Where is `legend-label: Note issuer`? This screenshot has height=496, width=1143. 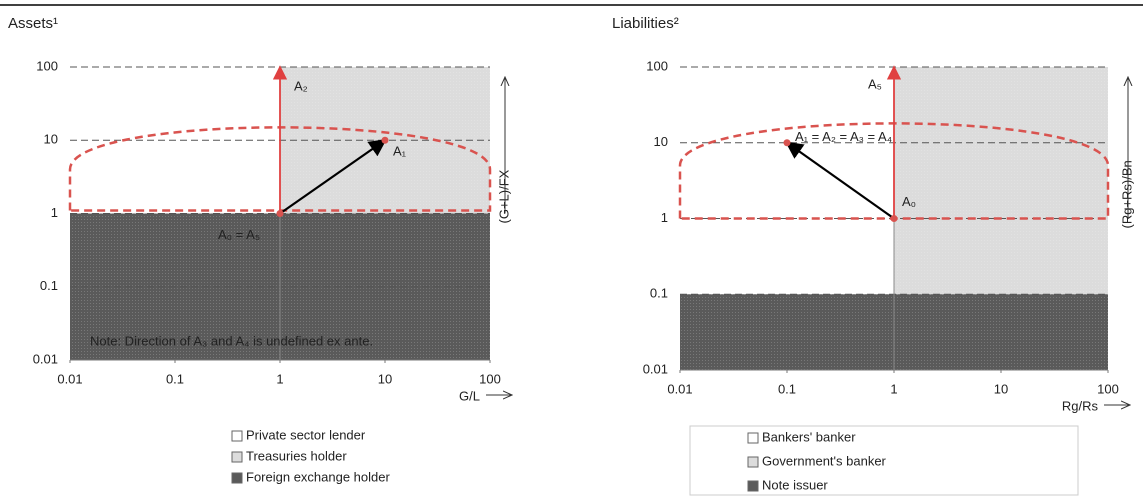
legend-label: Note issuer is located at coordinates (795, 484).